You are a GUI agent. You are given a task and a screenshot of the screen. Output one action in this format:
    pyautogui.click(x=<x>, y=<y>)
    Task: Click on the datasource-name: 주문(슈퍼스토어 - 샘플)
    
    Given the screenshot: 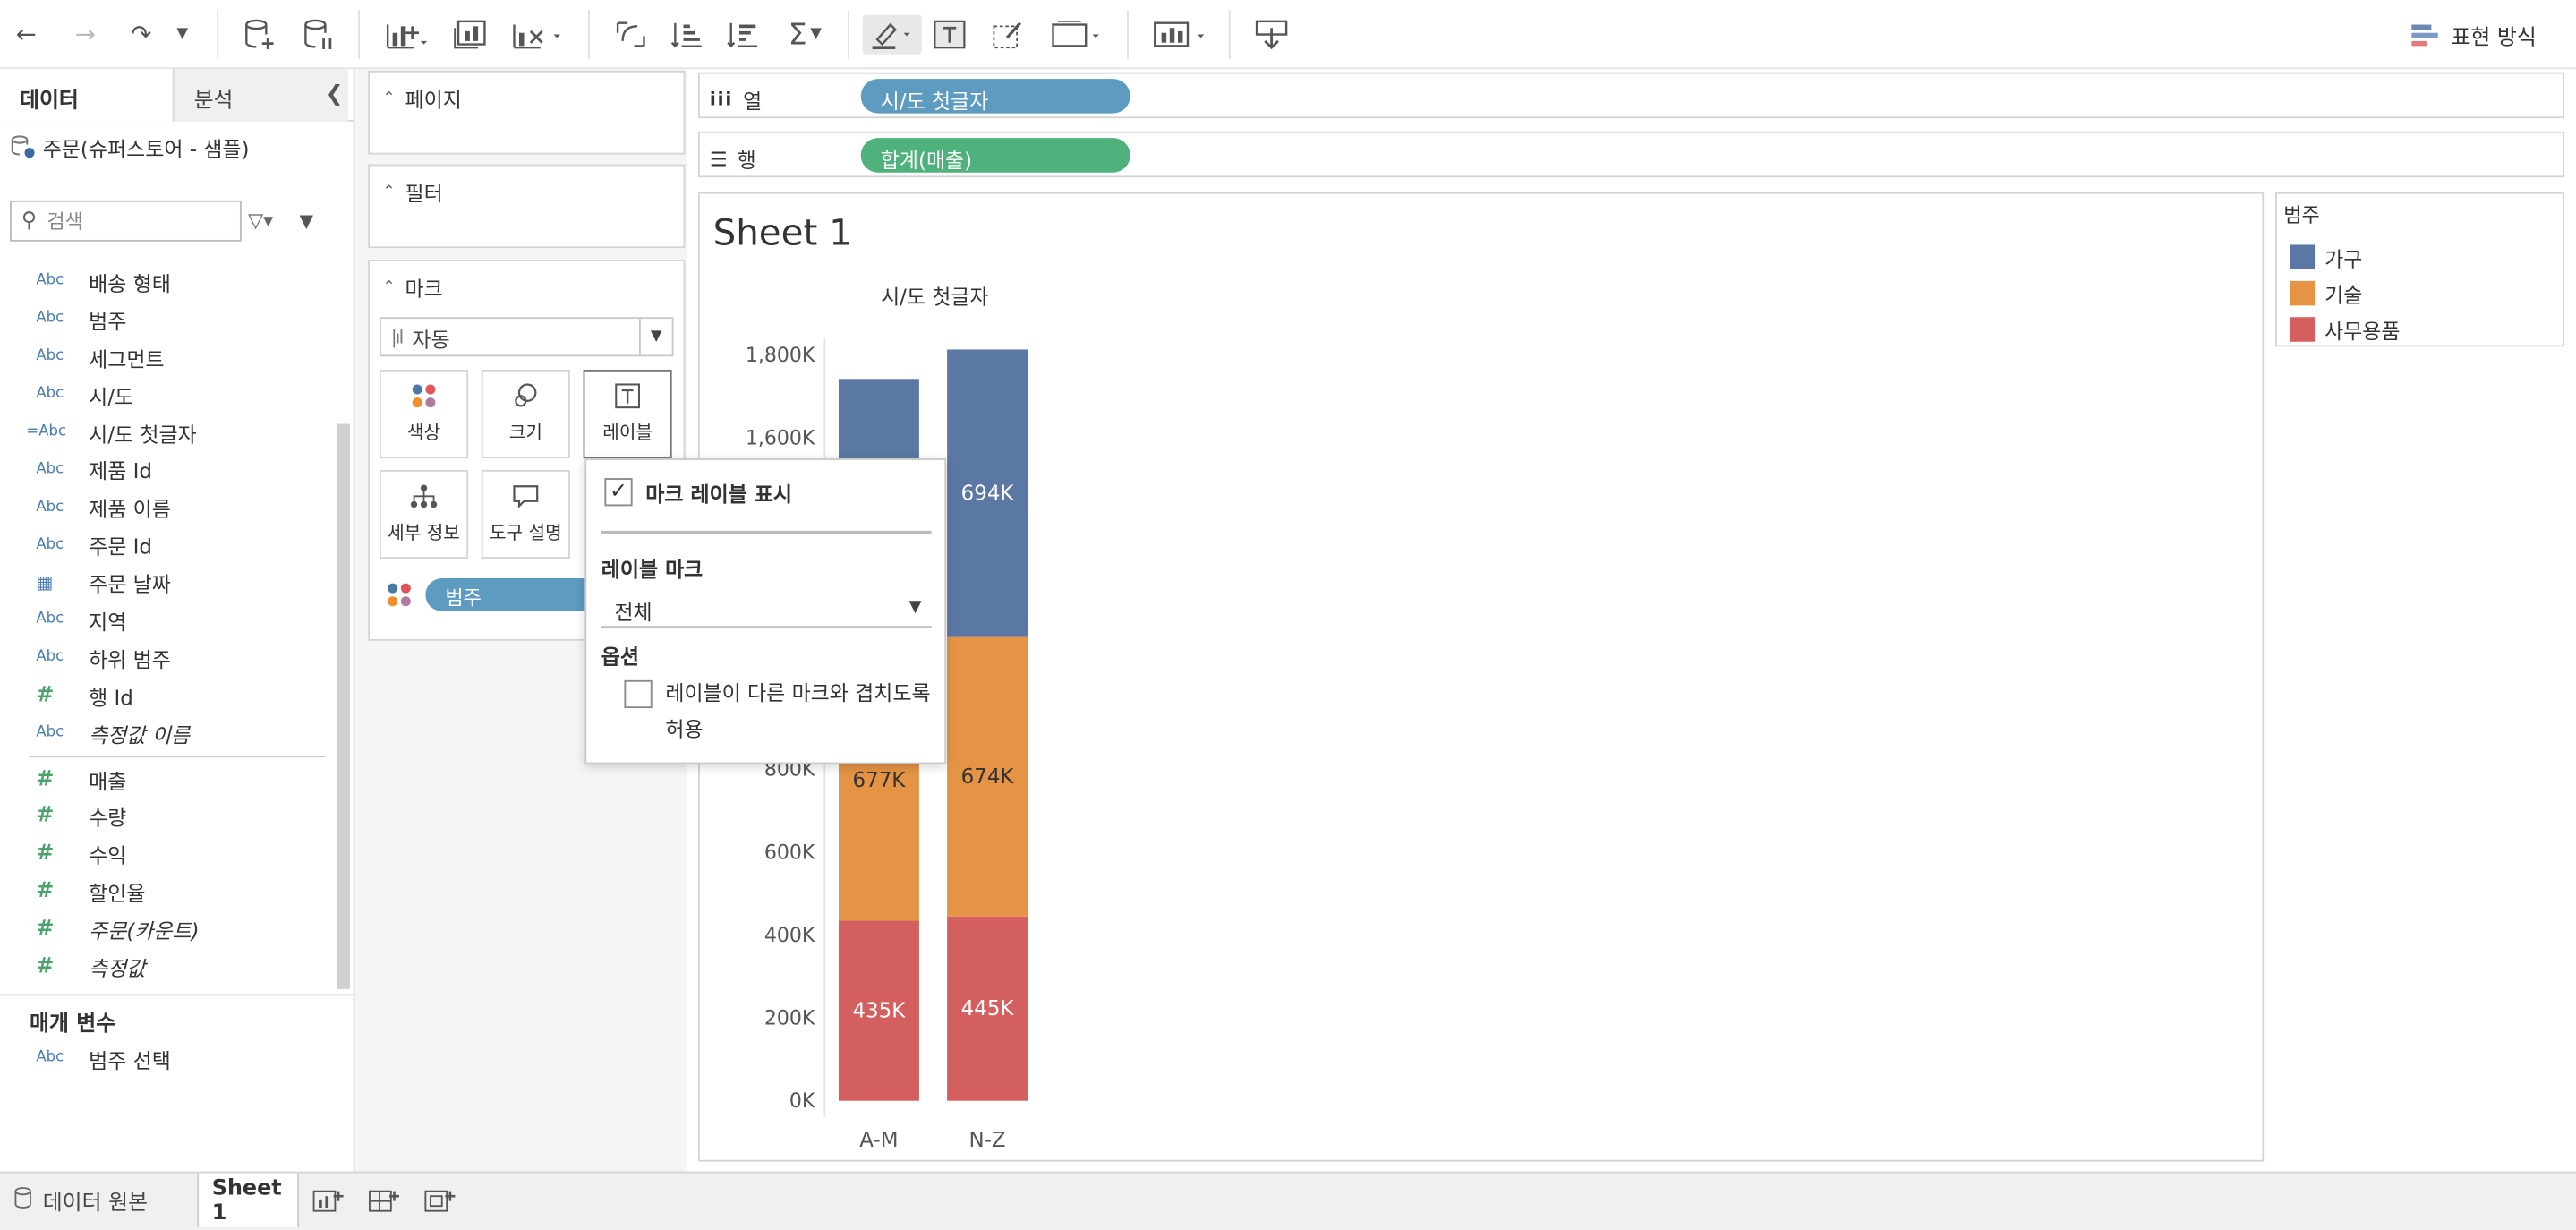 What is the action you would take?
    pyautogui.click(x=146, y=147)
    